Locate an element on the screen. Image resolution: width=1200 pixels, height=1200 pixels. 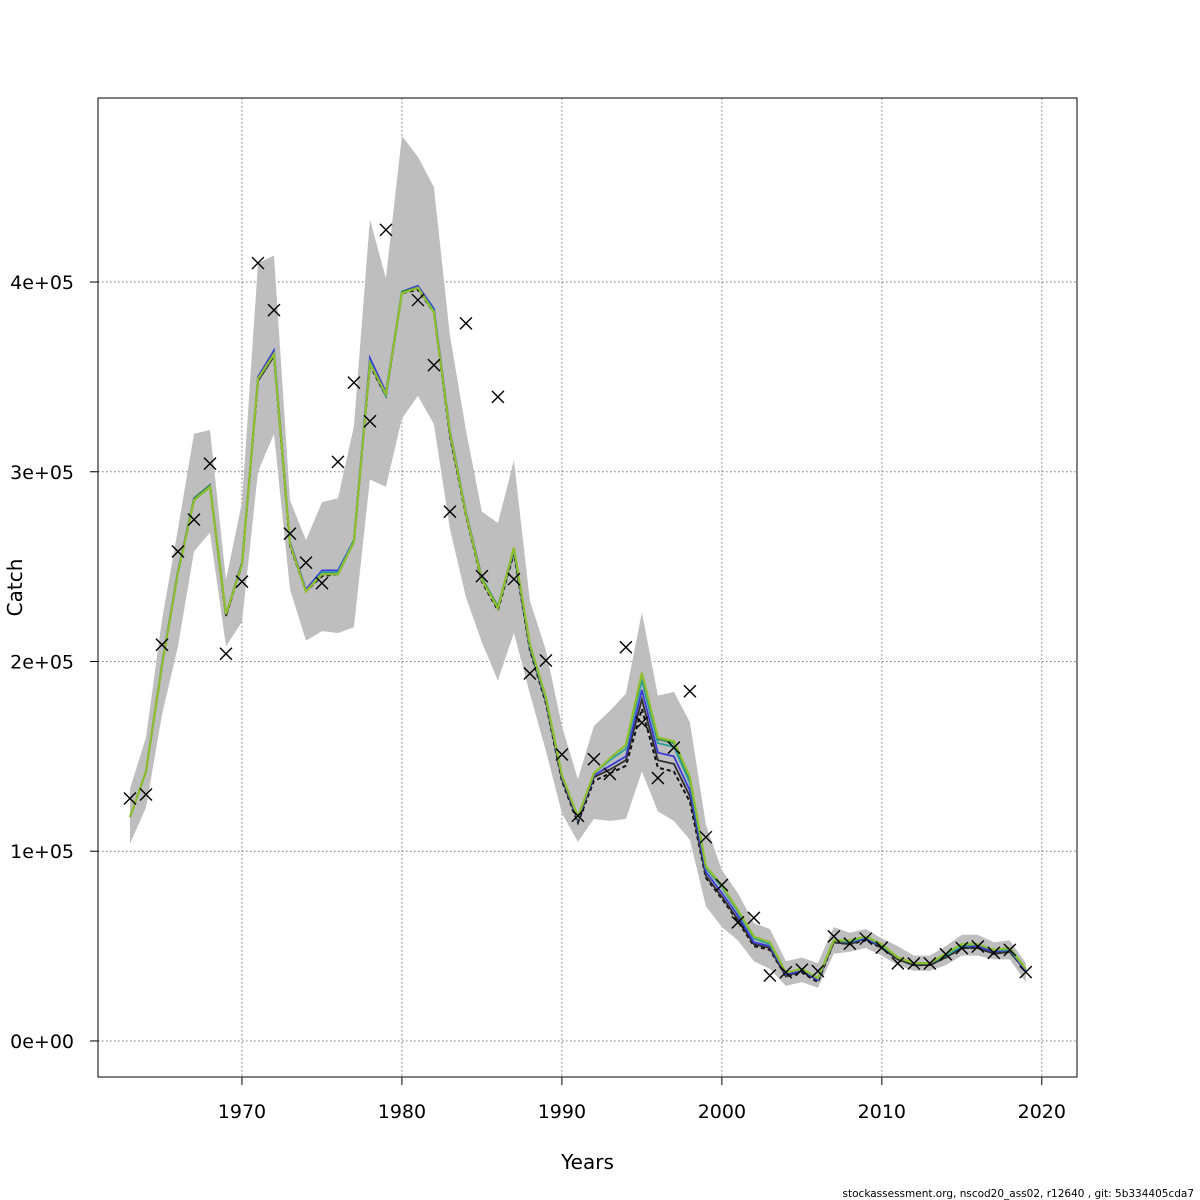
x-tick-label: 2020 is located at coordinates (1042, 1112).